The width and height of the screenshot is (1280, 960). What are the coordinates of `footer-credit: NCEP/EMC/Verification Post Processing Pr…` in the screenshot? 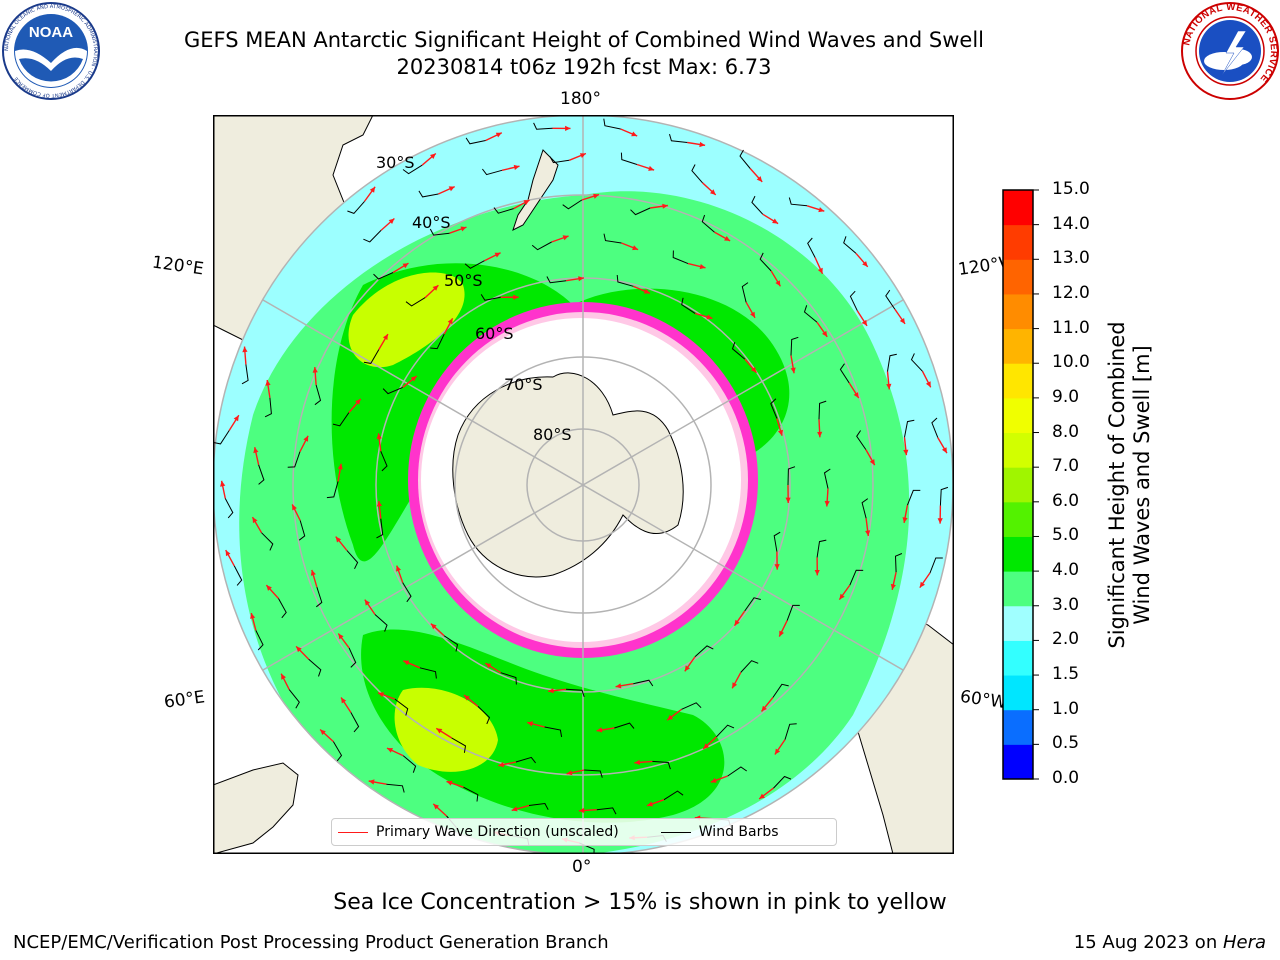 It's located at (311, 942).